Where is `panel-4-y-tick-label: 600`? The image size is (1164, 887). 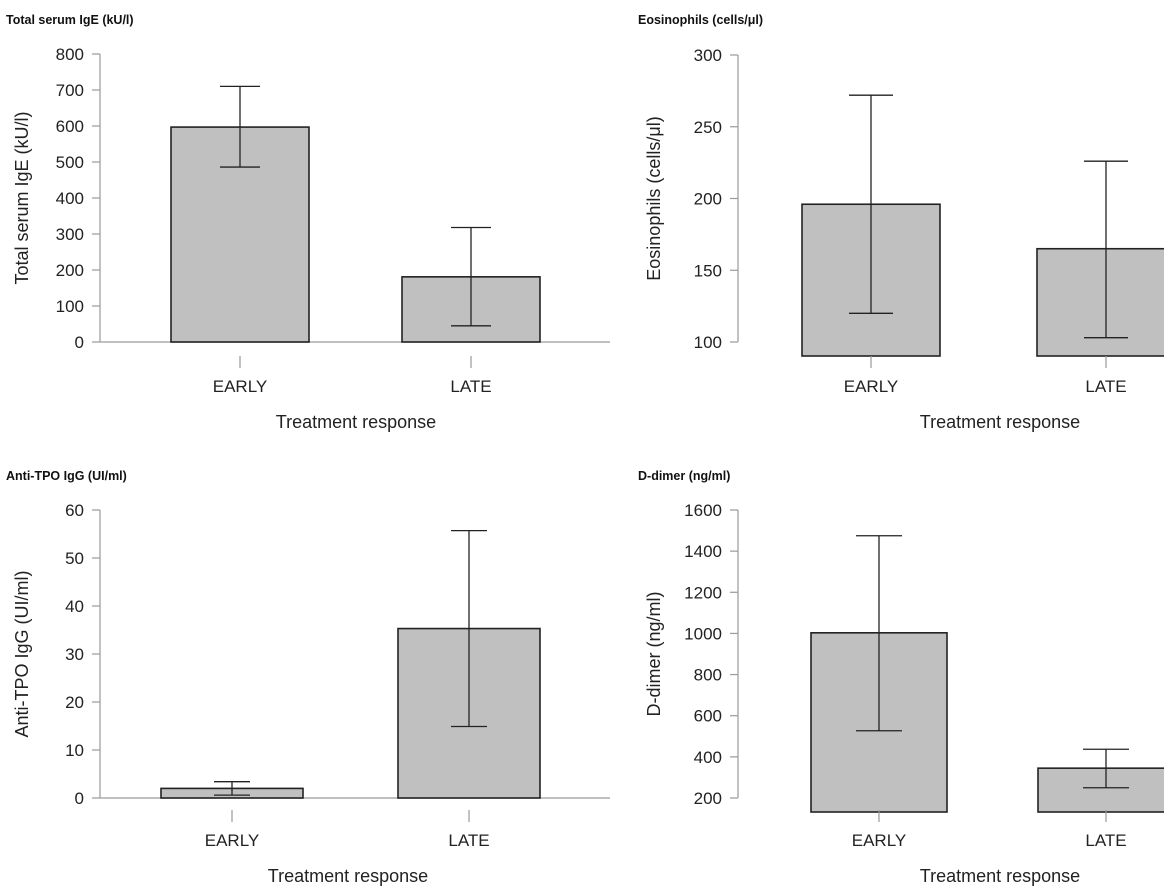 panel-4-y-tick-label: 600 is located at coordinates (708, 716).